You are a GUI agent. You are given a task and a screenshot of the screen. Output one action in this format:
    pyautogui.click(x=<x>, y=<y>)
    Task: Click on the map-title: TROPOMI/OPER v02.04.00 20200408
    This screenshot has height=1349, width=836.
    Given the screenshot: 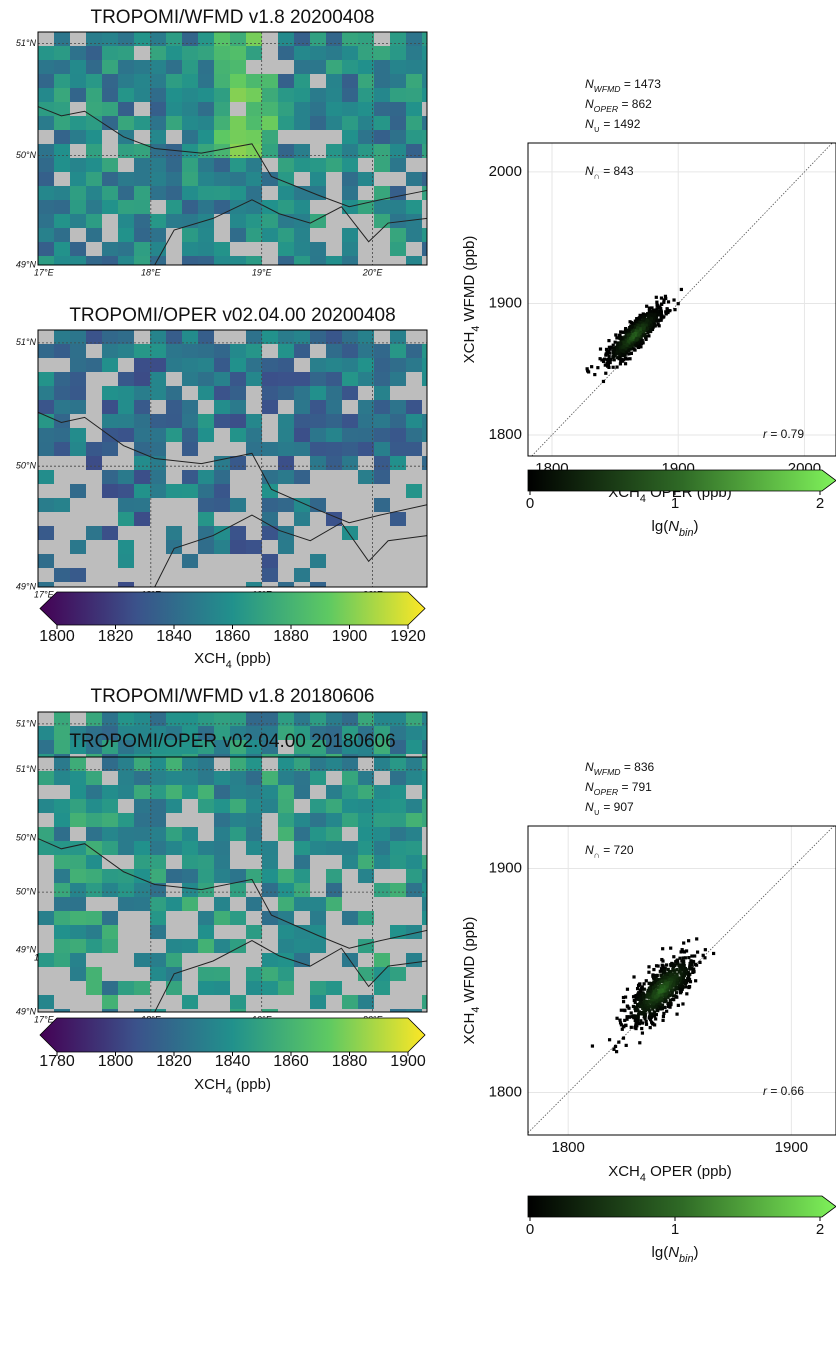 What is the action you would take?
    pyautogui.click(x=232, y=315)
    